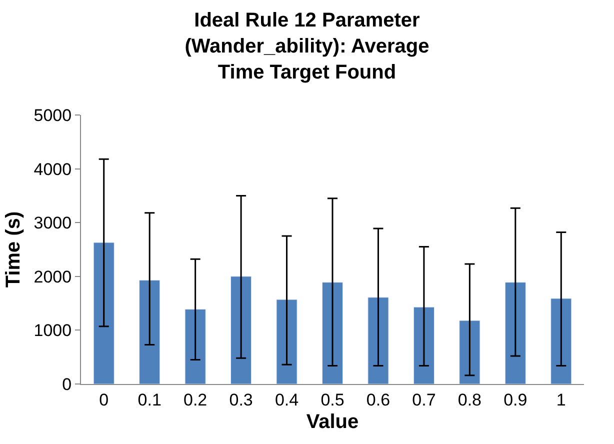 The height and width of the screenshot is (444, 614). I want to click on y-axis-title: Time (s), so click(13, 249).